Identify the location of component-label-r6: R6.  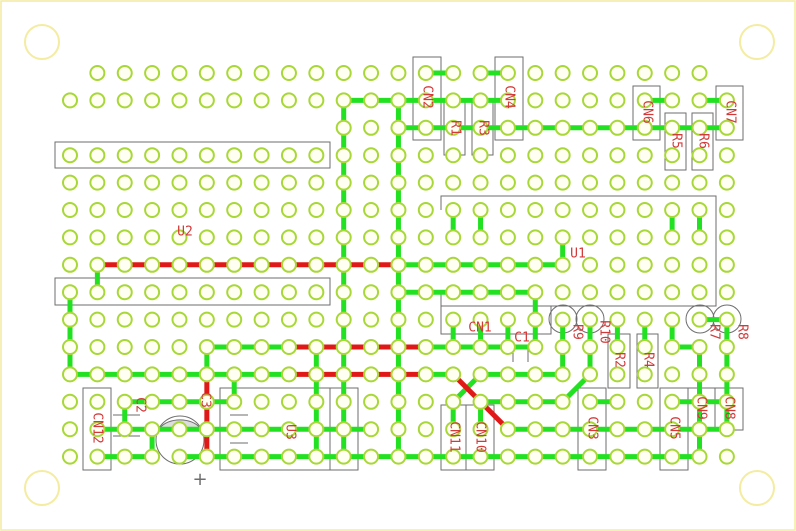
(703, 141).